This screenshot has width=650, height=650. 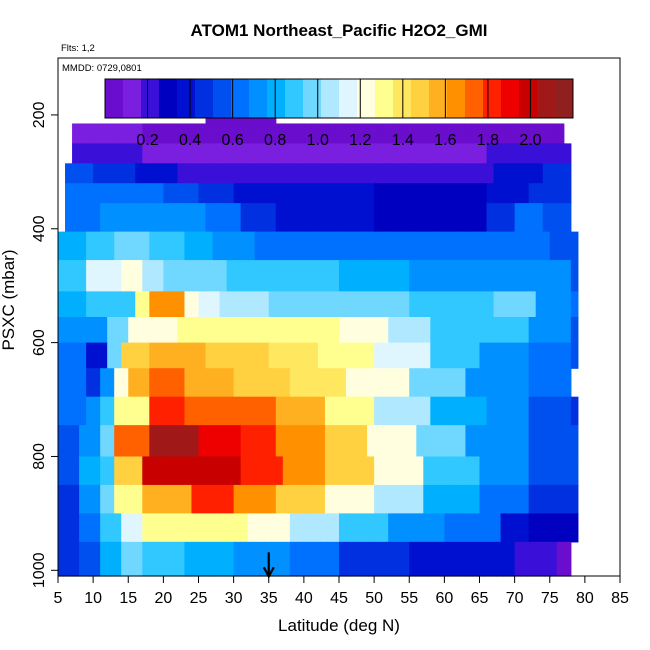 What do you see at coordinates (339, 598) in the screenshot?
I see `x-tick-label: 45` at bounding box center [339, 598].